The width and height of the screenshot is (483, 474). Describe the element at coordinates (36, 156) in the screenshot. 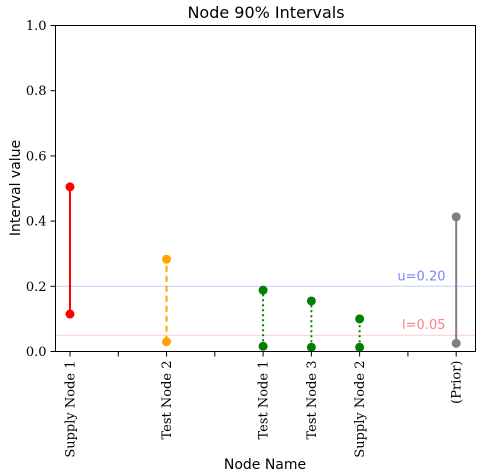

I see `y-tick-label-3: 0.6` at that location.